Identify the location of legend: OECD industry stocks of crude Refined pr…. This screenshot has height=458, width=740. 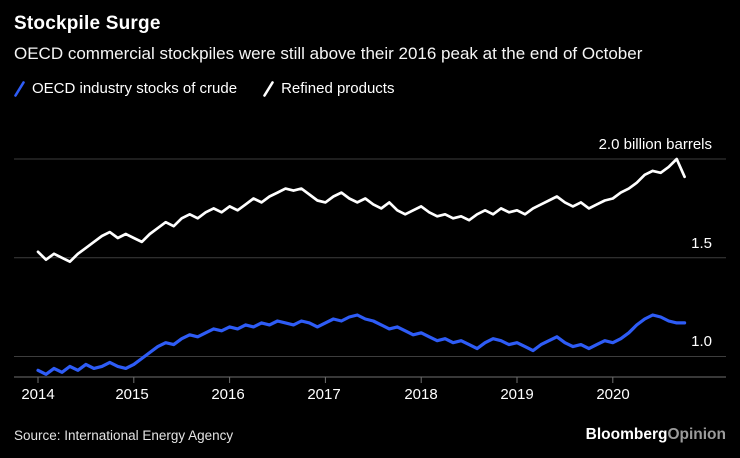
(370, 81).